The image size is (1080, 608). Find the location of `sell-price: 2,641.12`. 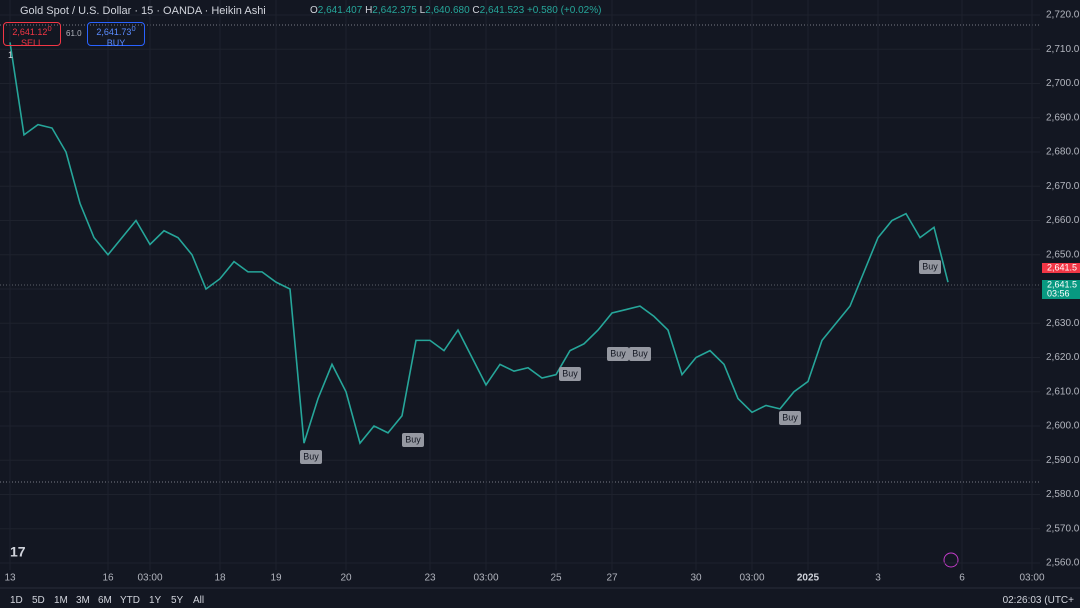

sell-price: 2,641.12 is located at coordinates (30, 32).